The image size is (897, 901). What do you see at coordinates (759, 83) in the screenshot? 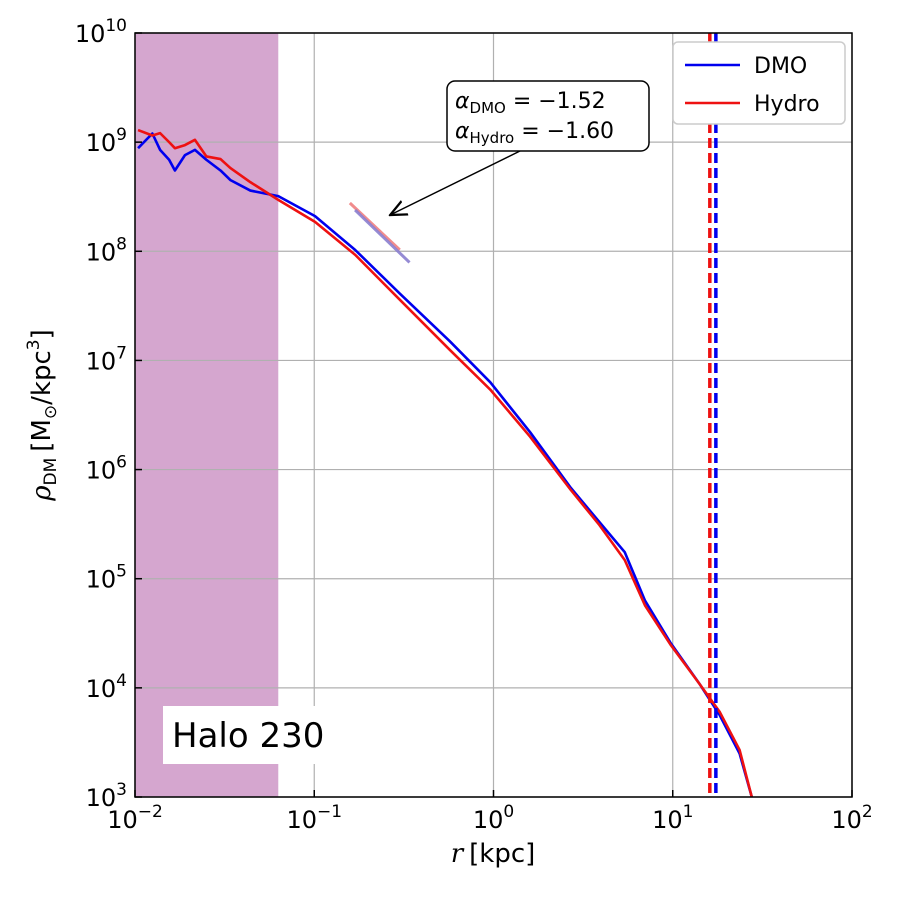
I see `legend: DMO Hydro` at bounding box center [759, 83].